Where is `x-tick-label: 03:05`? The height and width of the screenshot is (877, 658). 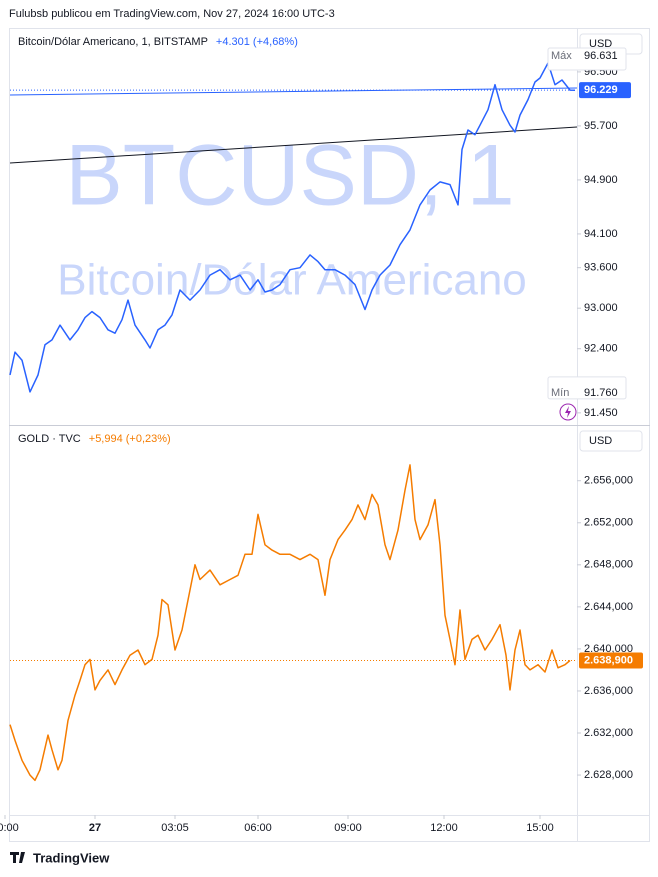
x-tick-label: 03:05 is located at coordinates (175, 828).